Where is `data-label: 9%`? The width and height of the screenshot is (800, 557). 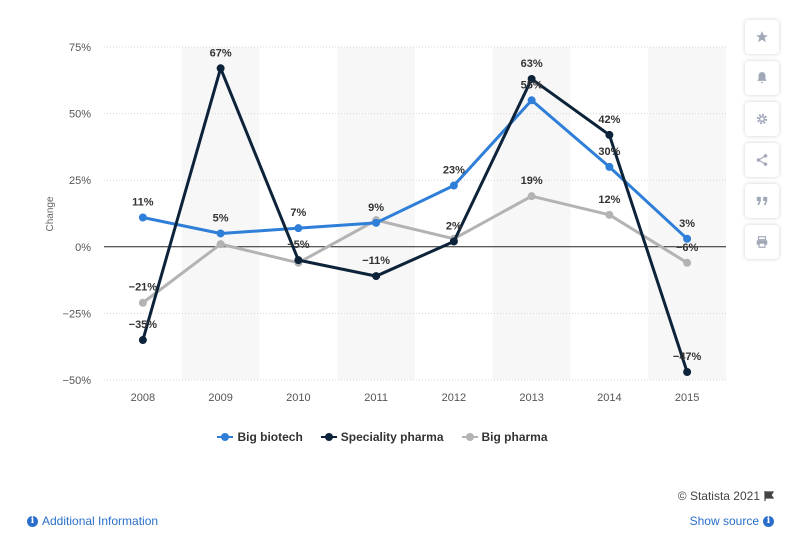
data-label: 9% is located at coordinates (376, 208).